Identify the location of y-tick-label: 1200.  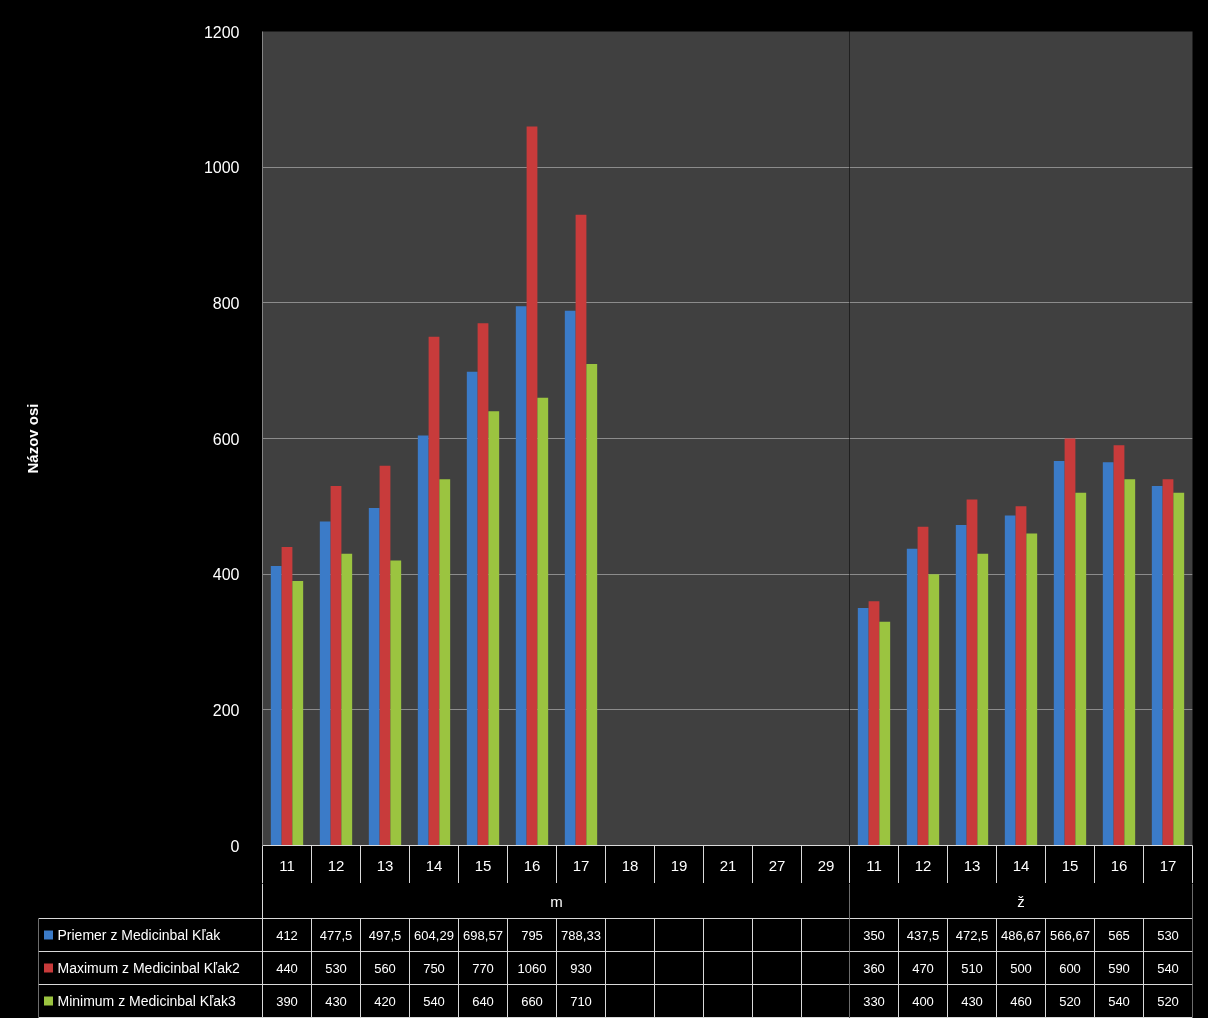
(221, 32).